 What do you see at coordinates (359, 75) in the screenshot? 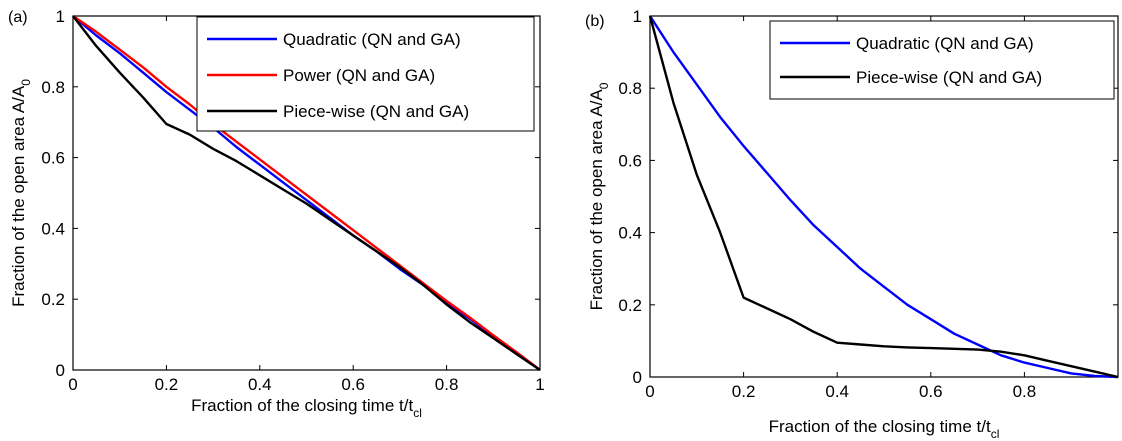
I see `legend-label: Power (QN and GA)` at bounding box center [359, 75].